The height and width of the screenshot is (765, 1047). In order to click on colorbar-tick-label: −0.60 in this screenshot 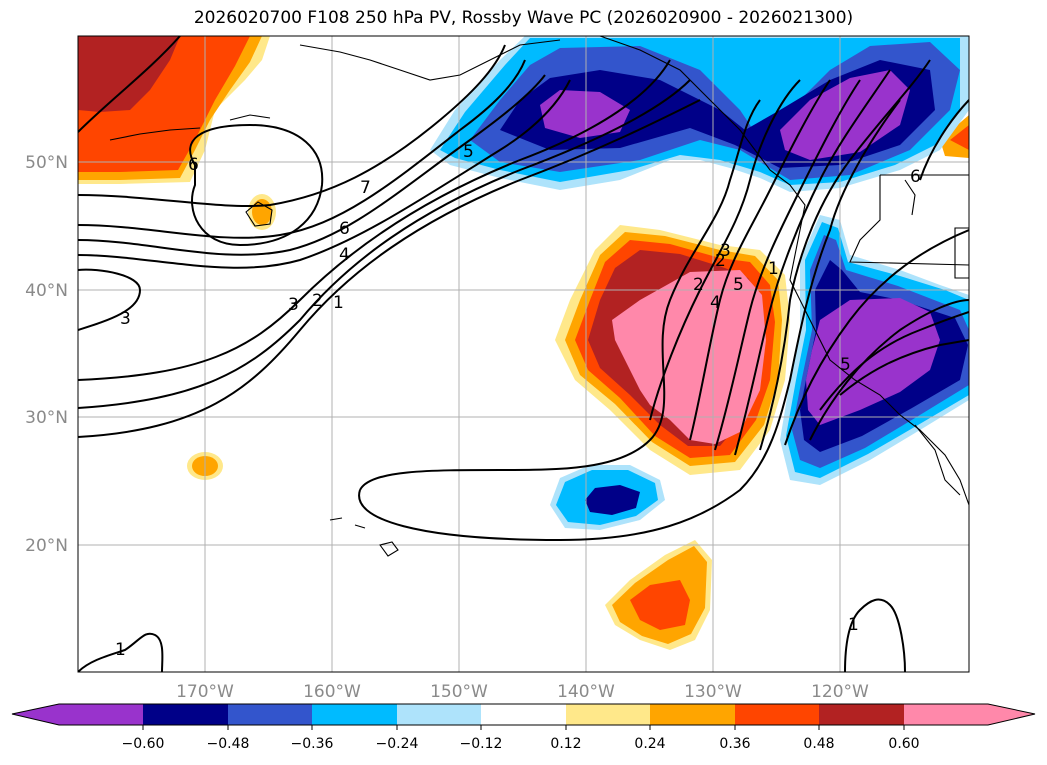, I will do `click(143, 744)`.